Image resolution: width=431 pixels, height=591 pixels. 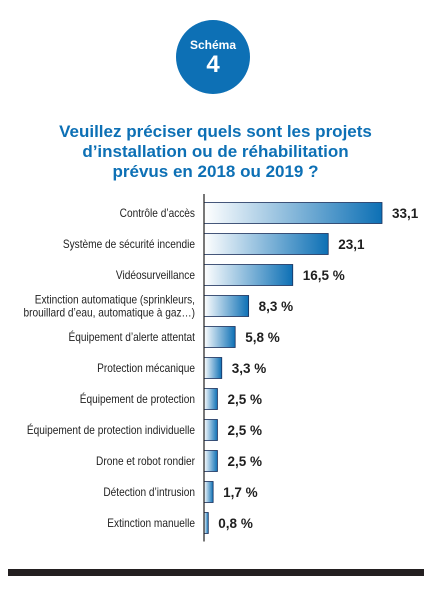 What do you see at coordinates (216, 572) in the screenshot?
I see `bottom-rule` at bounding box center [216, 572].